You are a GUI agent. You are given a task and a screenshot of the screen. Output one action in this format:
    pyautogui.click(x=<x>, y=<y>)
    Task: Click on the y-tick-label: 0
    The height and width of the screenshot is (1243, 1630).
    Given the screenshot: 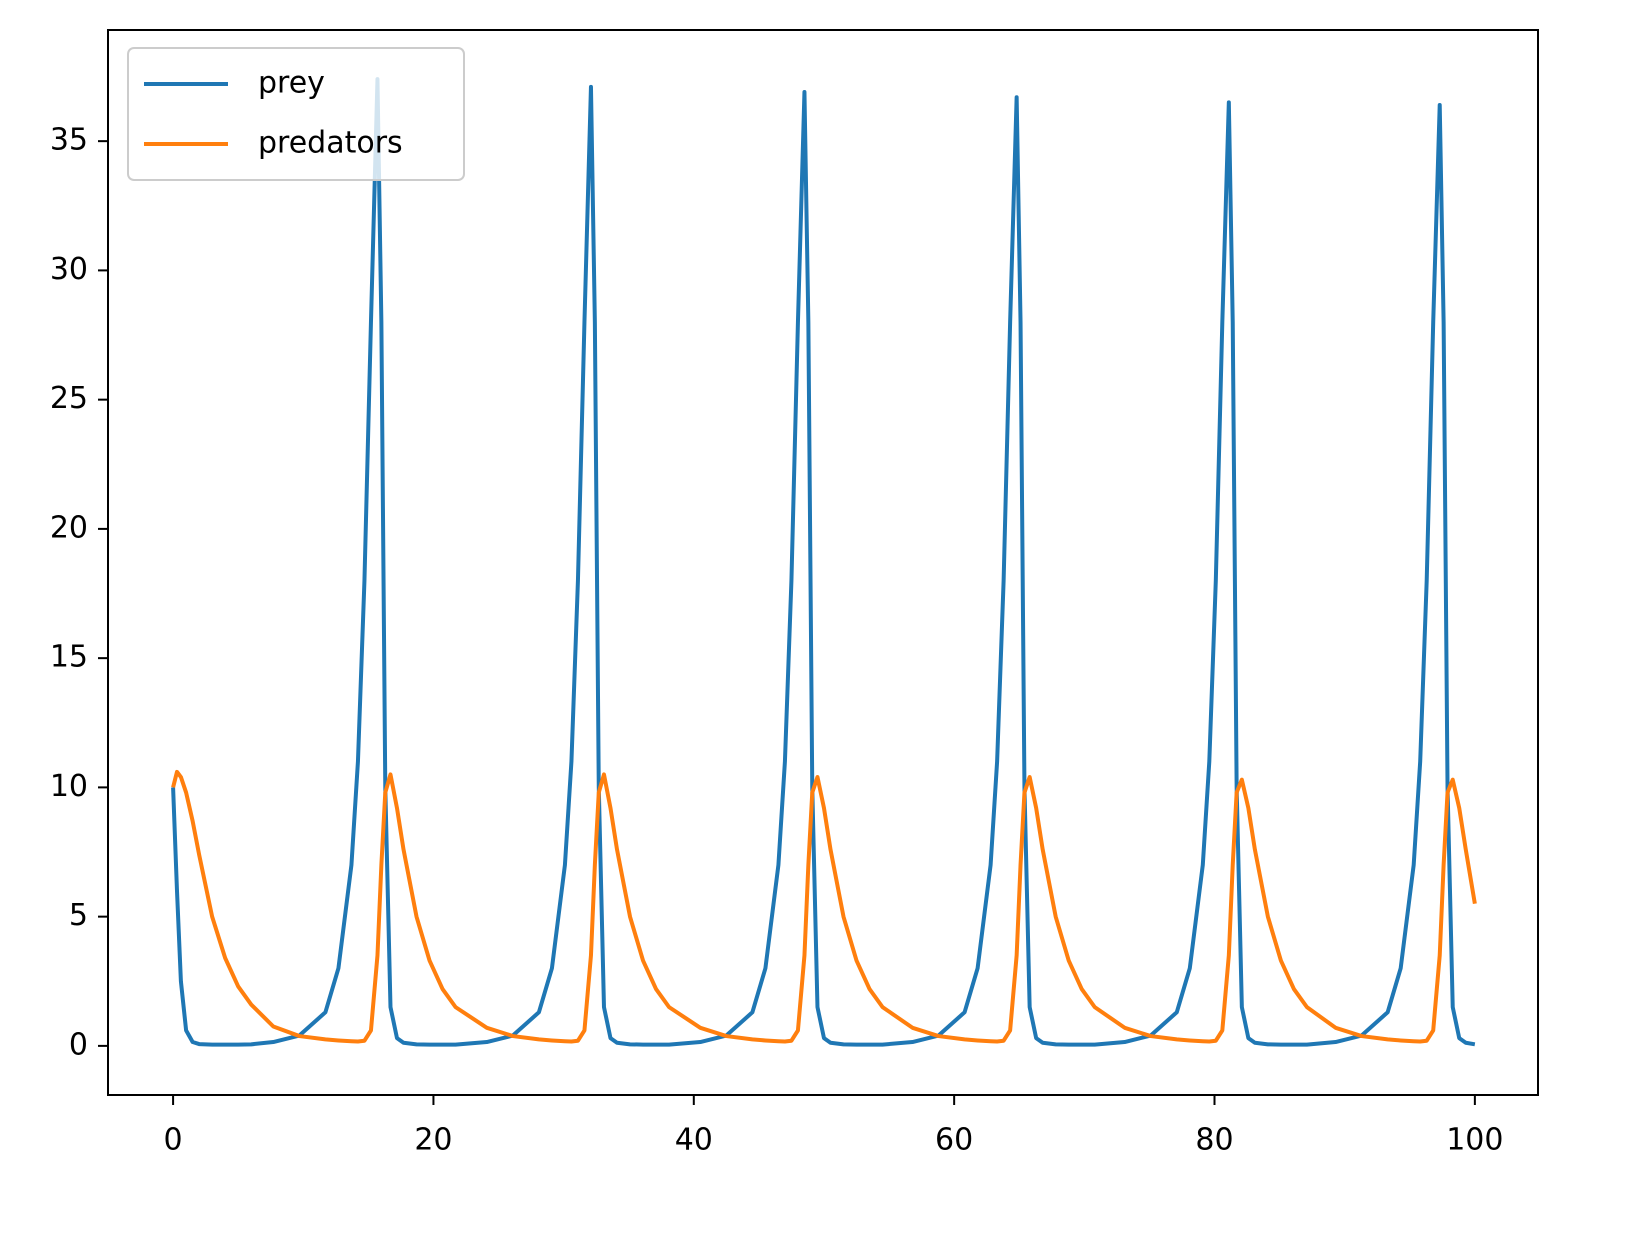 What is the action you would take?
    pyautogui.click(x=78, y=1044)
    